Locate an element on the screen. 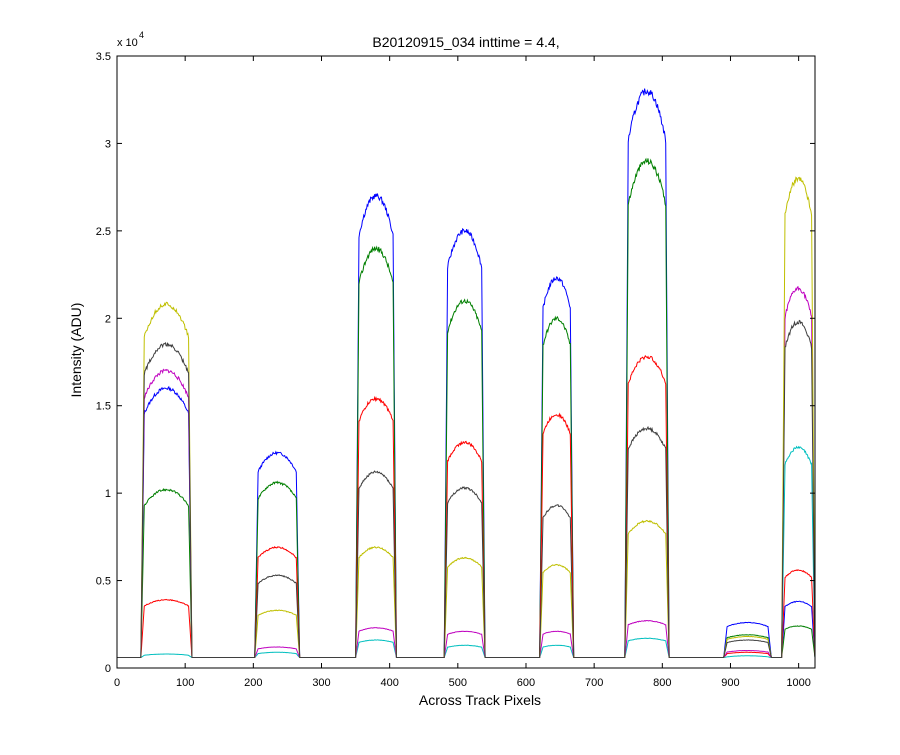  x-tick-label: 1000 is located at coordinates (798, 683).